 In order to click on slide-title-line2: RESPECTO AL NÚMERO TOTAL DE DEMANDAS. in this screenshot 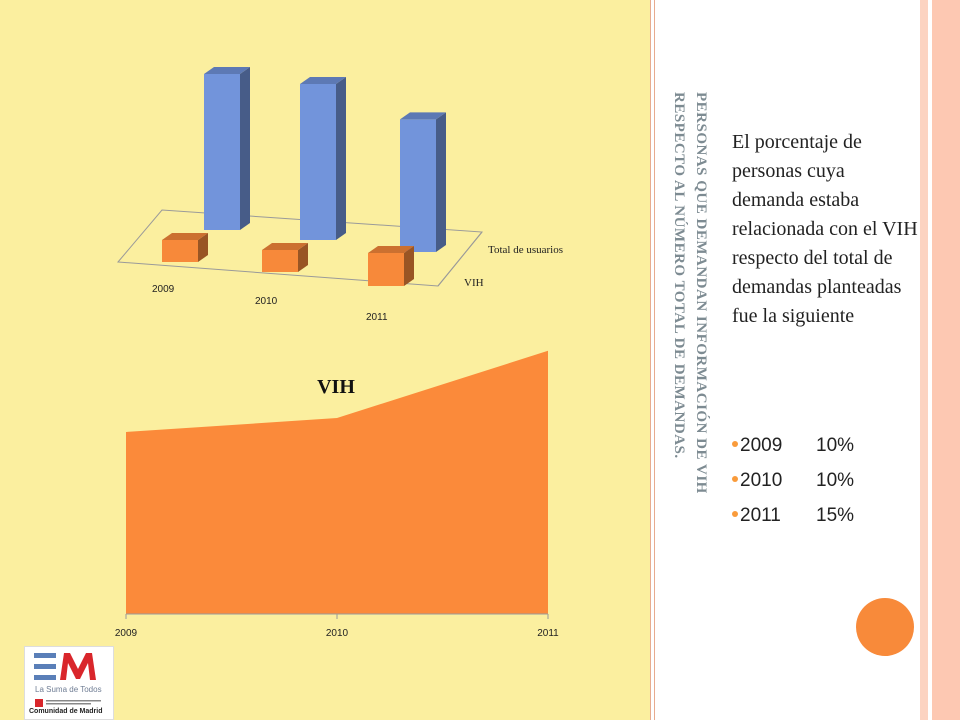, I will do `click(679, 275)`.